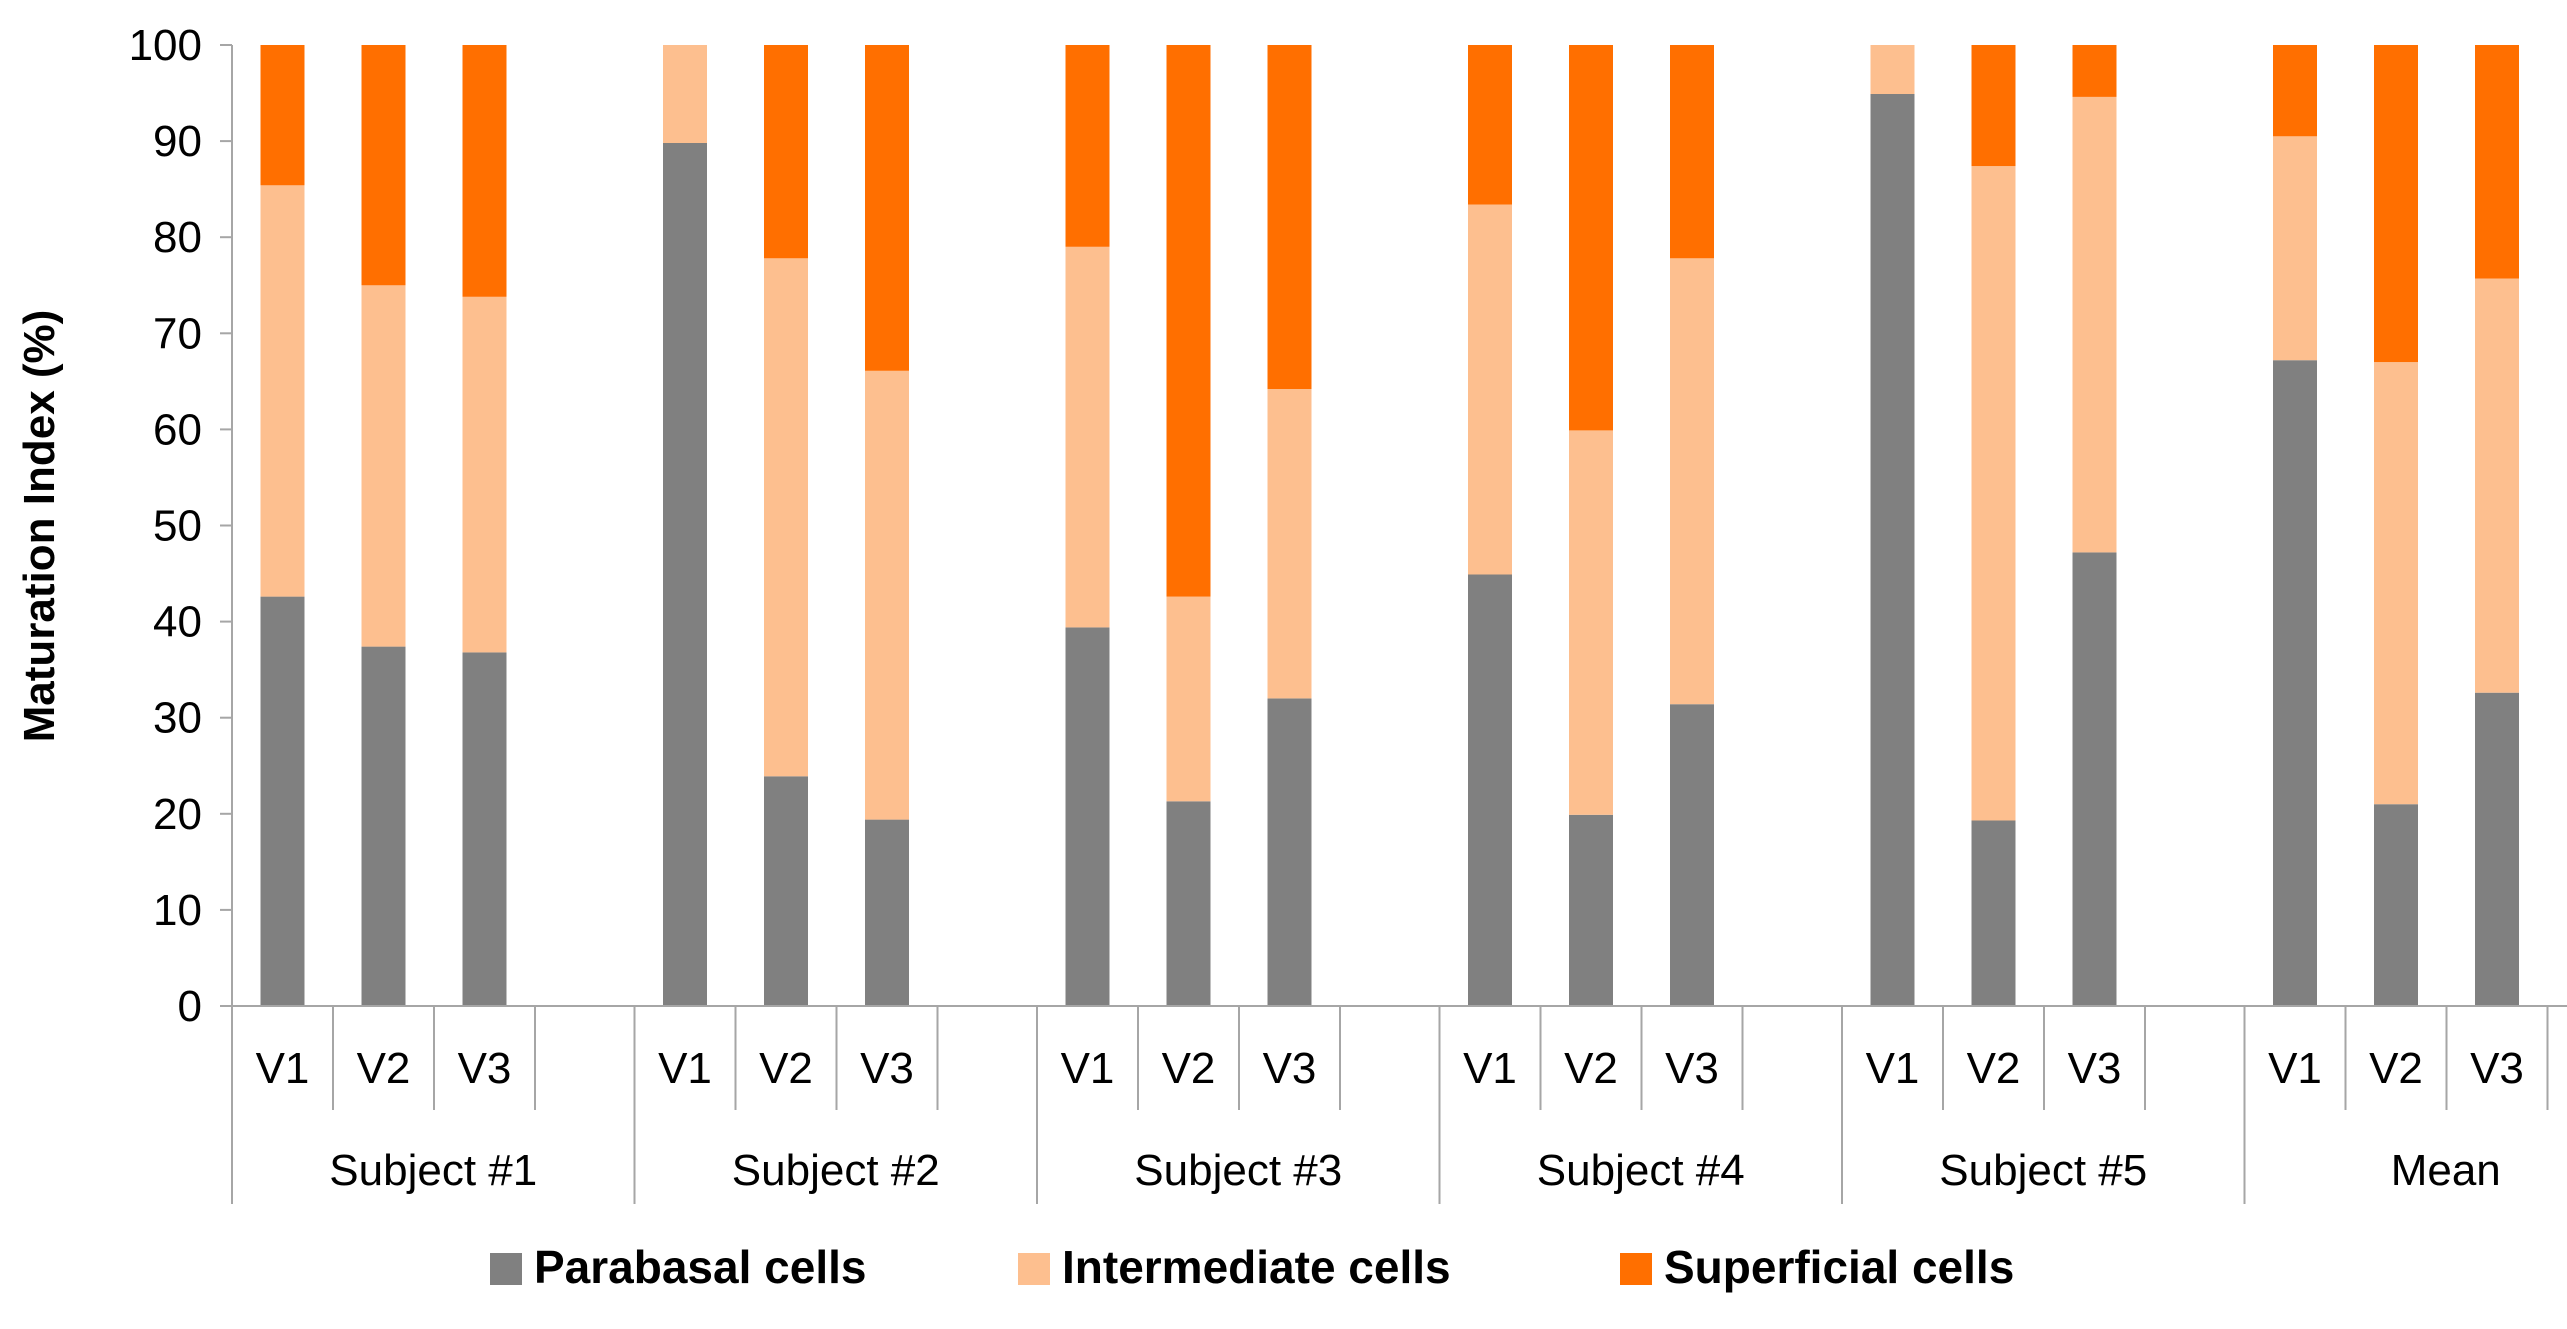  What do you see at coordinates (383, 826) in the screenshot?
I see `bar-parabasal-cells-subject-1-v2` at bounding box center [383, 826].